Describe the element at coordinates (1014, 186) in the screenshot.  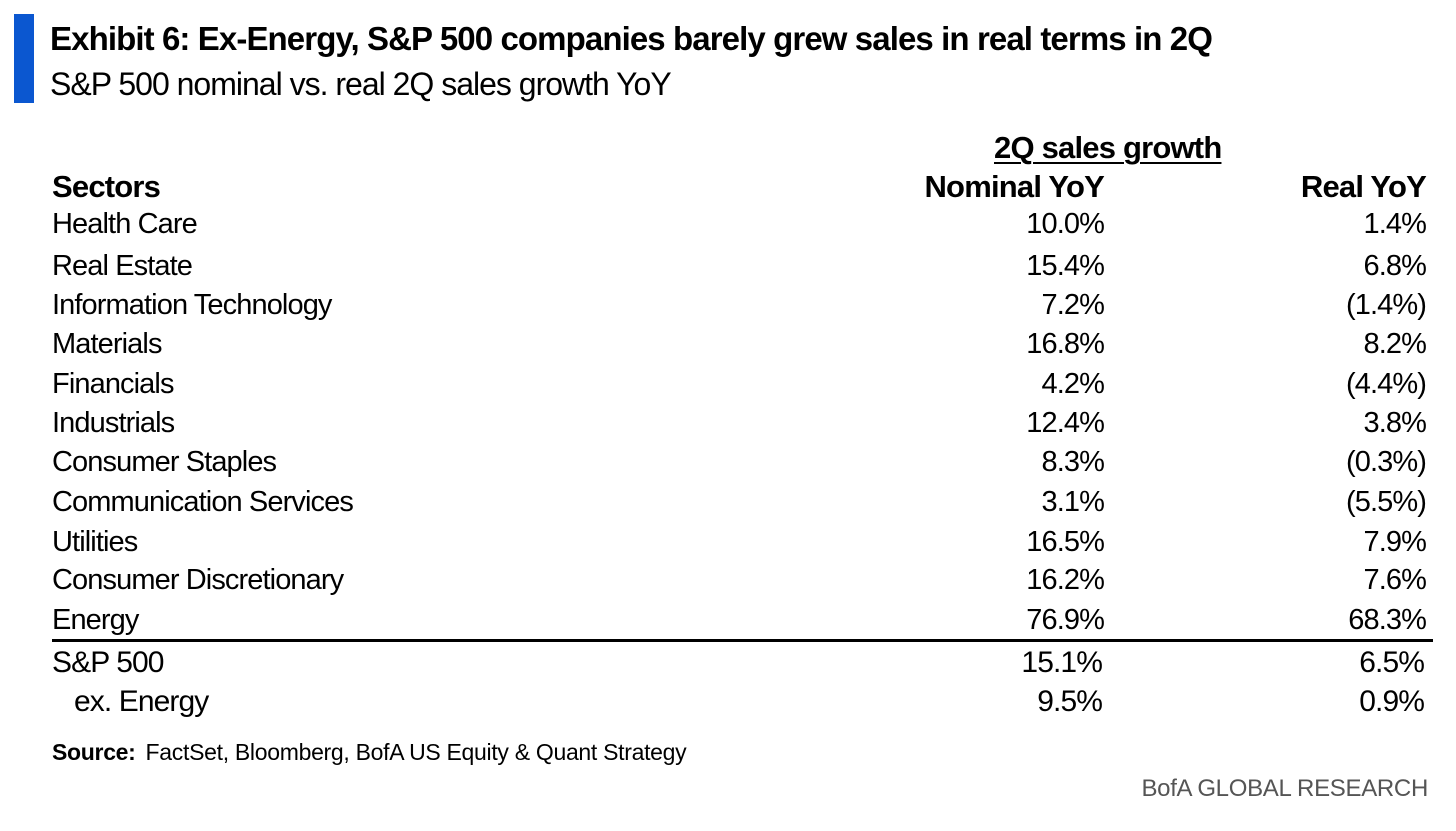
I see `column-header-nominal: Nominal YoY` at that location.